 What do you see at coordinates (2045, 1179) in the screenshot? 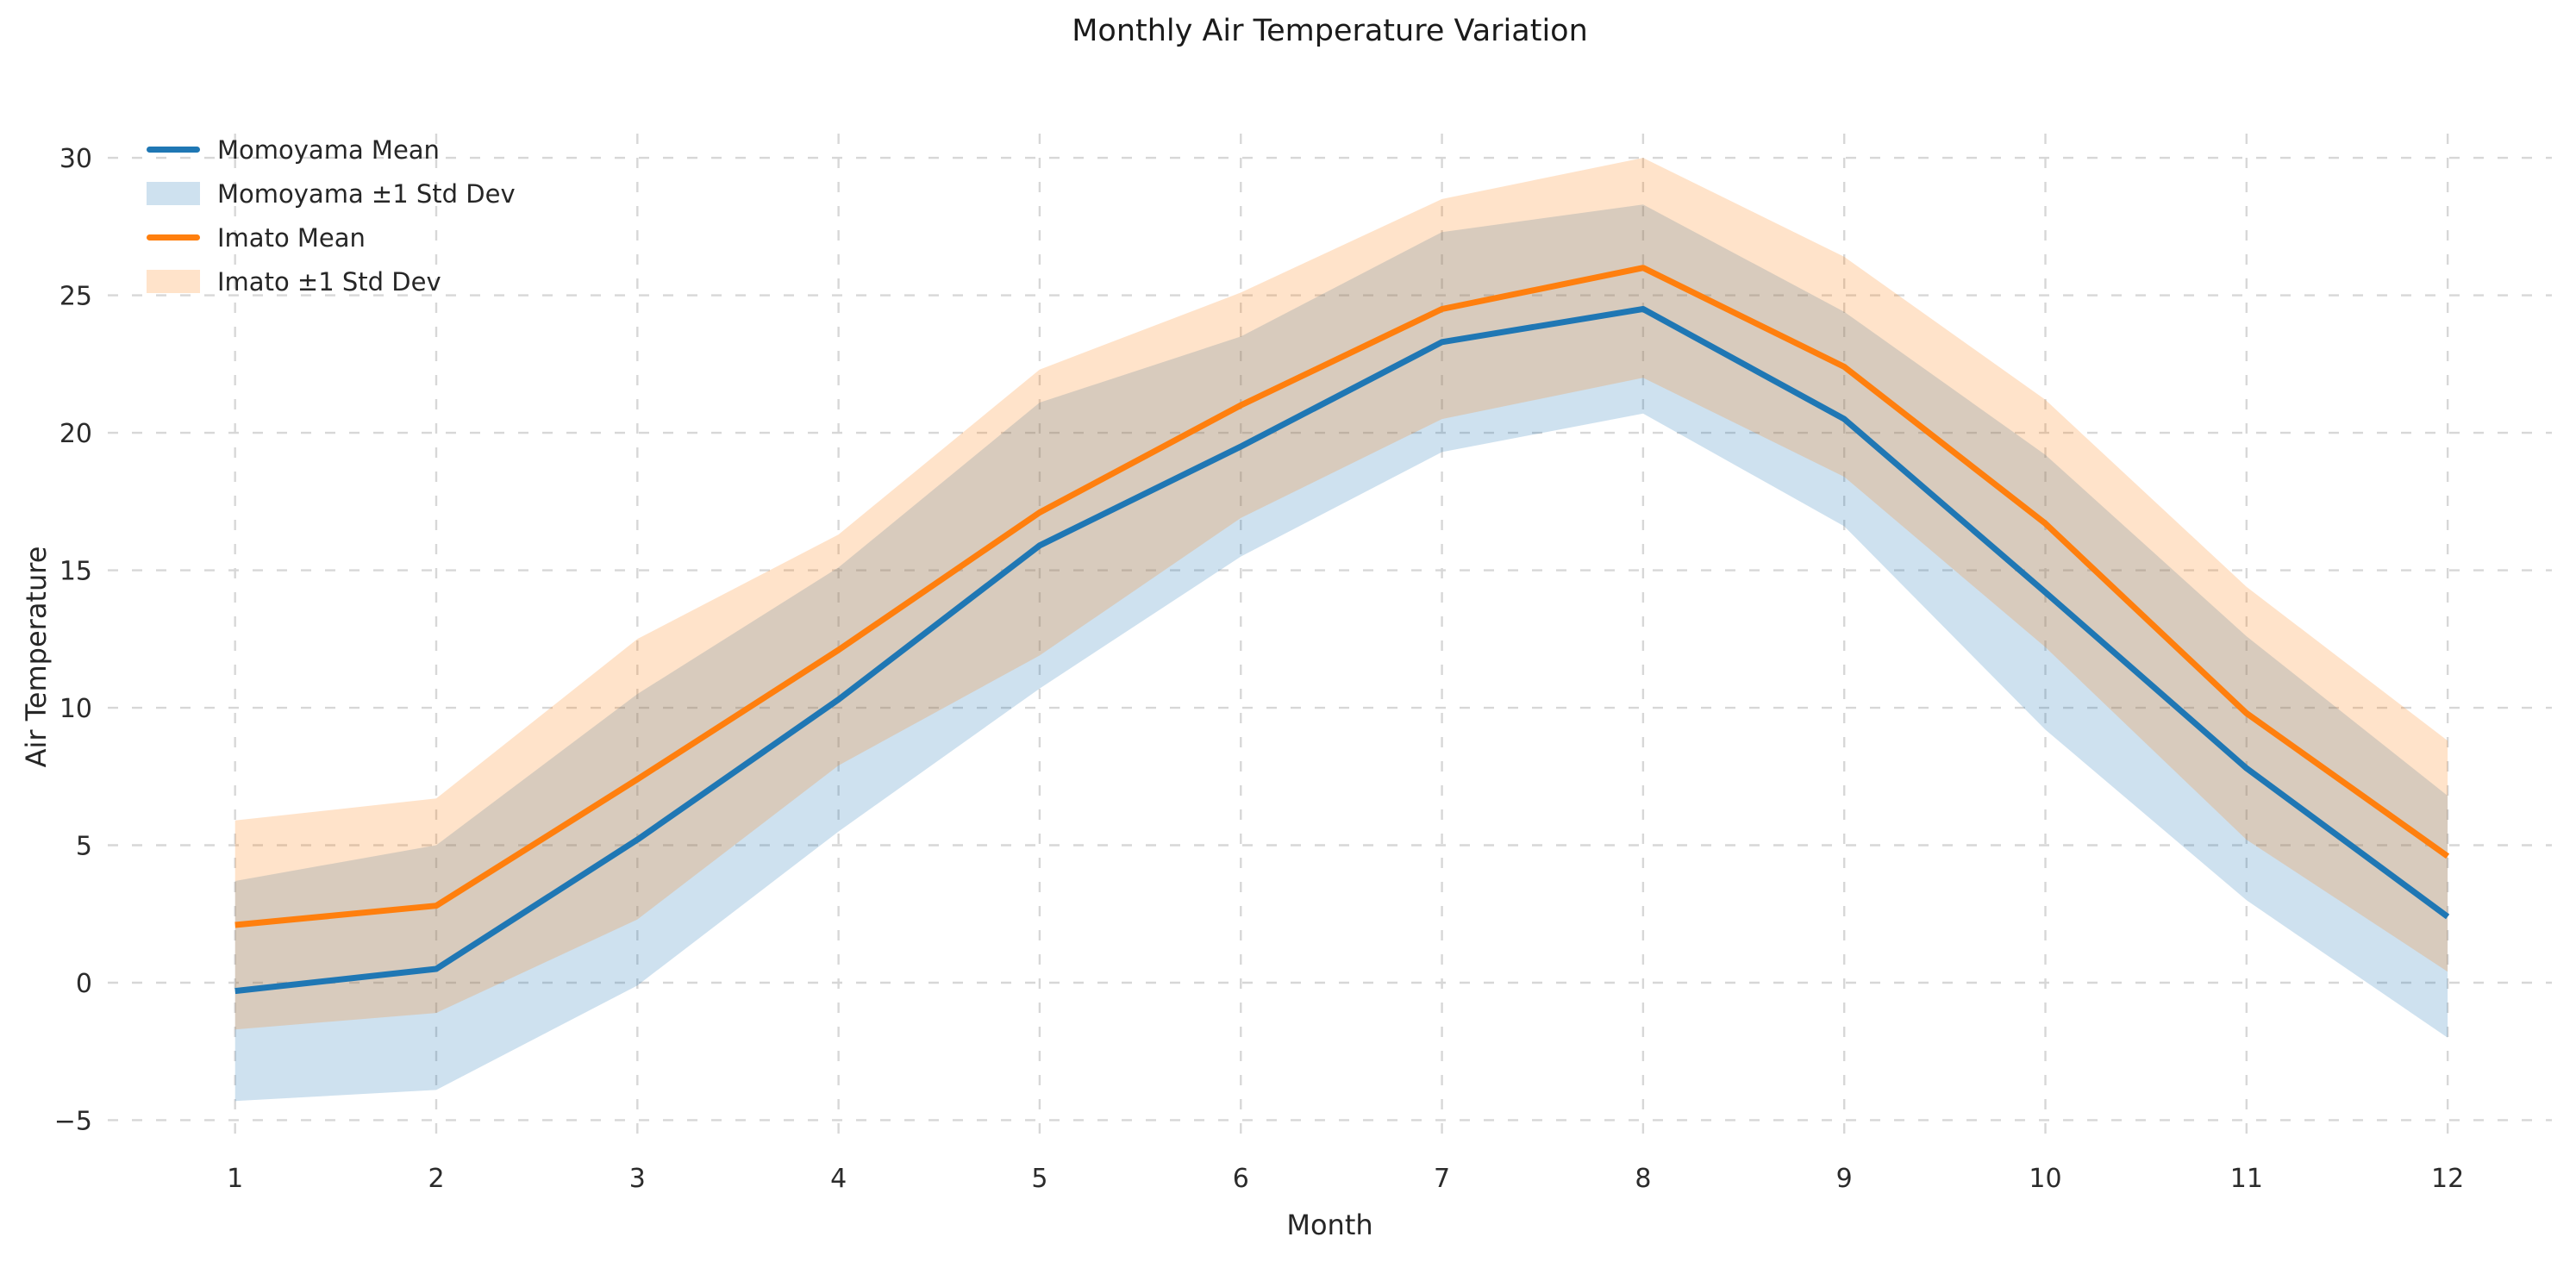
I see `x-tick-label: 10` at bounding box center [2045, 1179].